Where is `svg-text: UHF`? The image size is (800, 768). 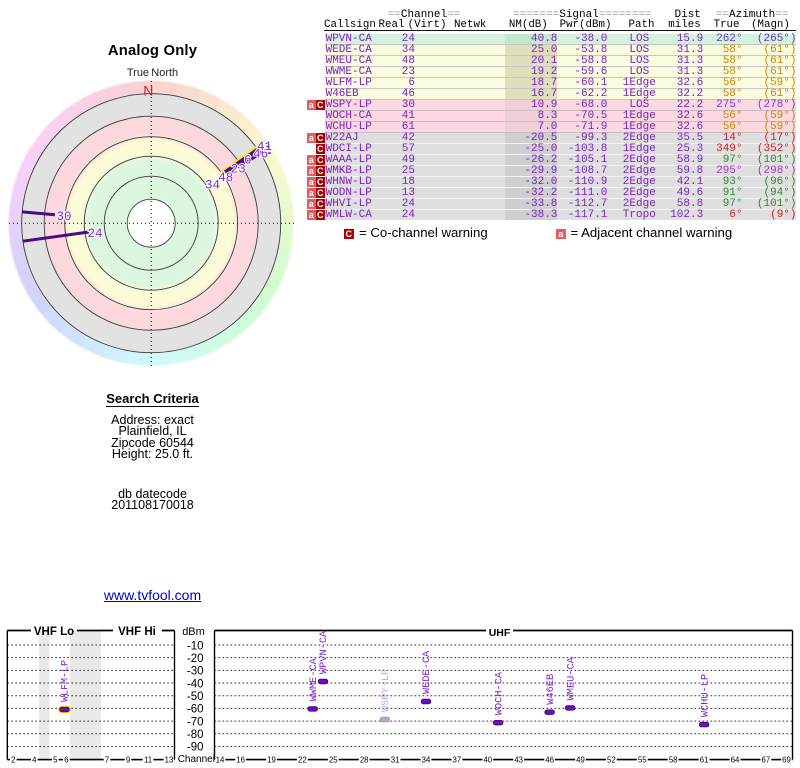
svg-text: UHF is located at coordinates (500, 633).